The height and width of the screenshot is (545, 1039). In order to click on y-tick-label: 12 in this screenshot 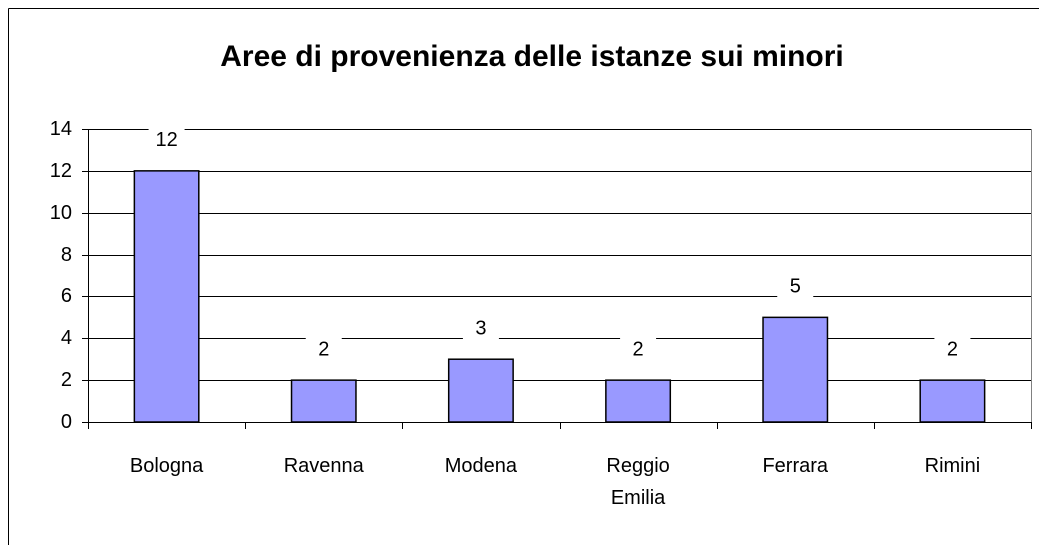, I will do `click(61, 171)`.